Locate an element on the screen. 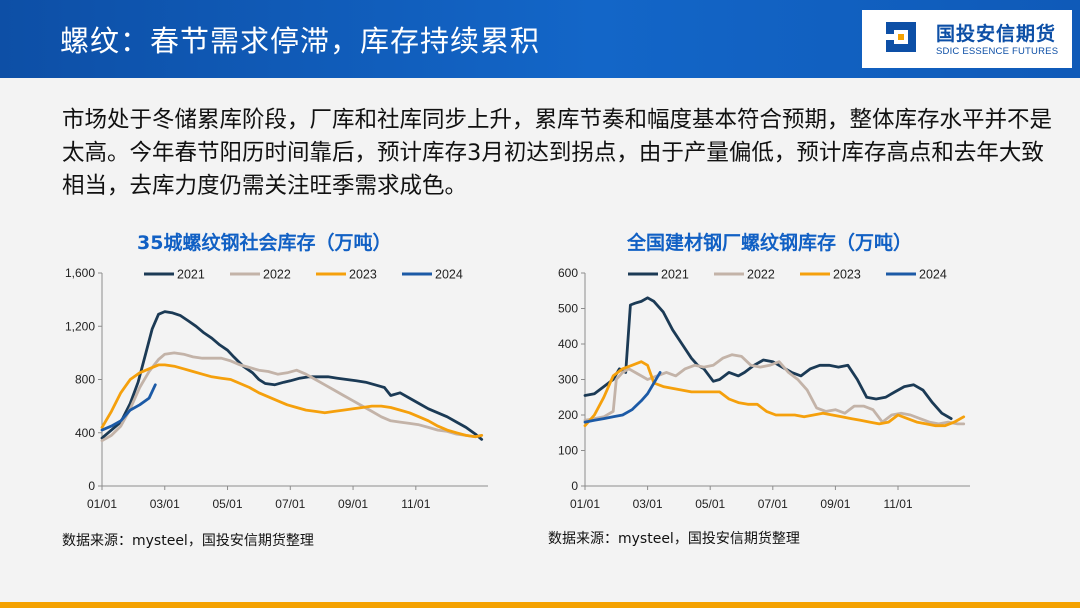 The image size is (1080, 608). y-tick-label: 300 is located at coordinates (568, 380).